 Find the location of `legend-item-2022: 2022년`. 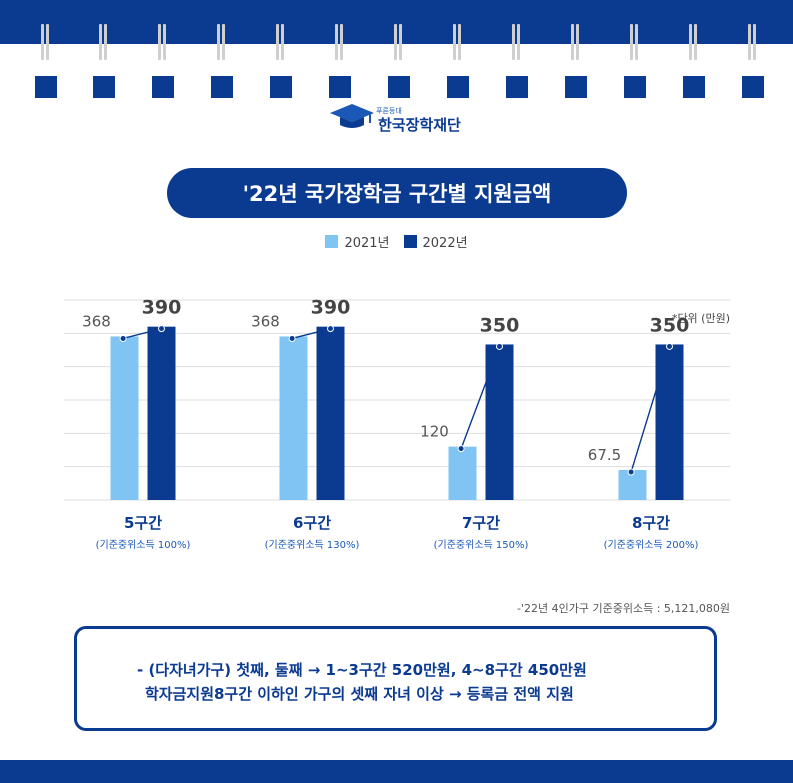

legend-item-2022: 2022년 is located at coordinates (435, 241).